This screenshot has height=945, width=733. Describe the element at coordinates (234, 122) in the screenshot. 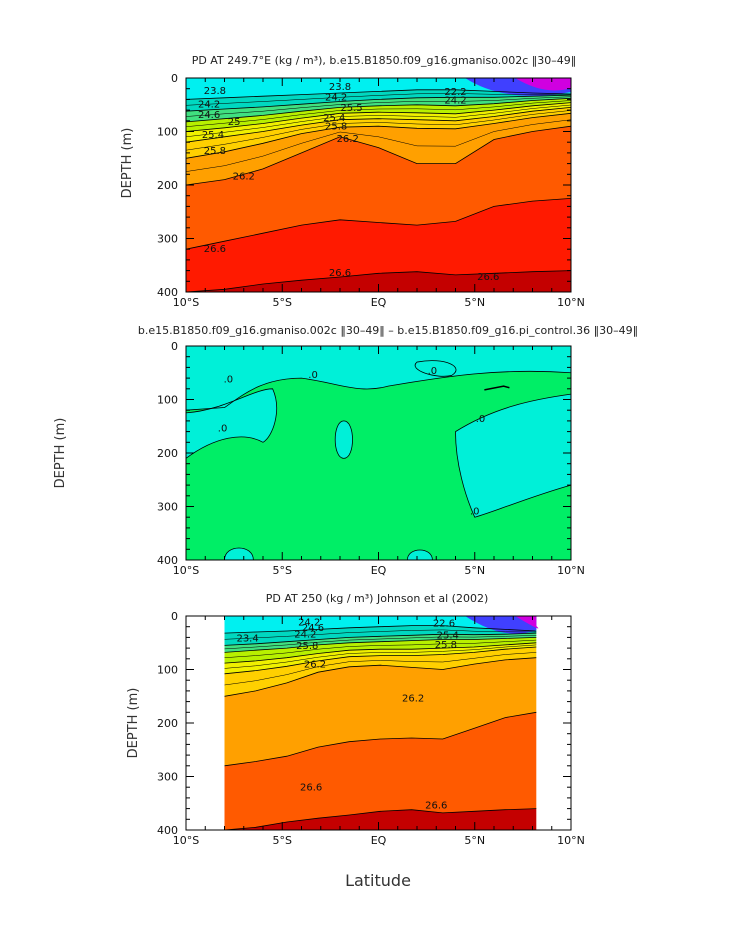

I see `contour-label: 25` at that location.